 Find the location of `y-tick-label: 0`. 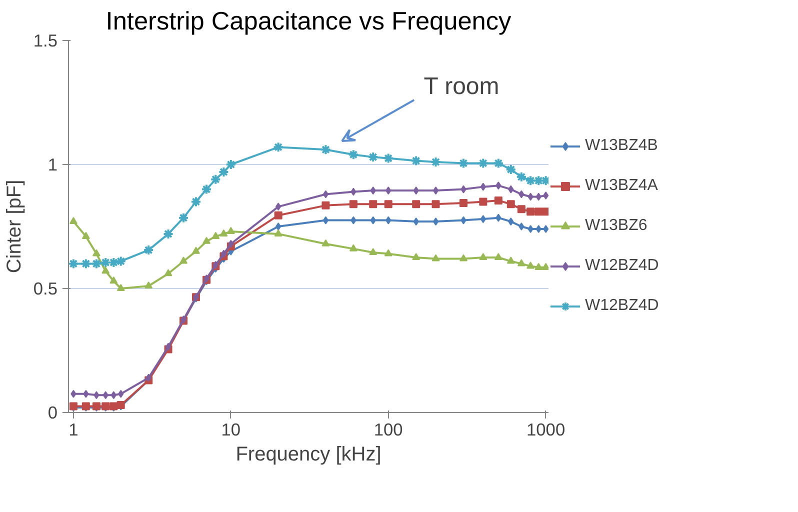

y-tick-label: 0 is located at coordinates (53, 412).